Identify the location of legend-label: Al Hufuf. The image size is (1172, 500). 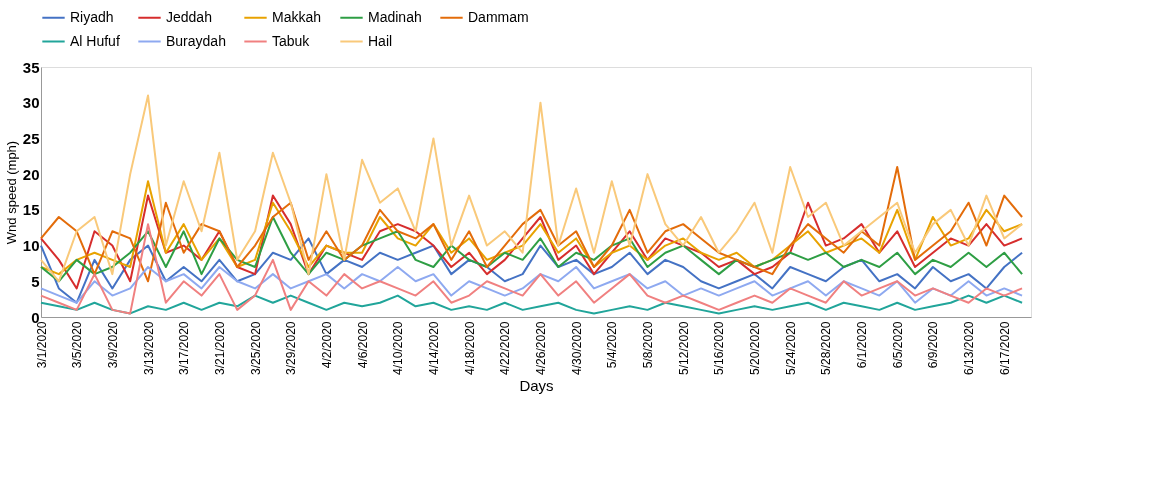
(95, 40).